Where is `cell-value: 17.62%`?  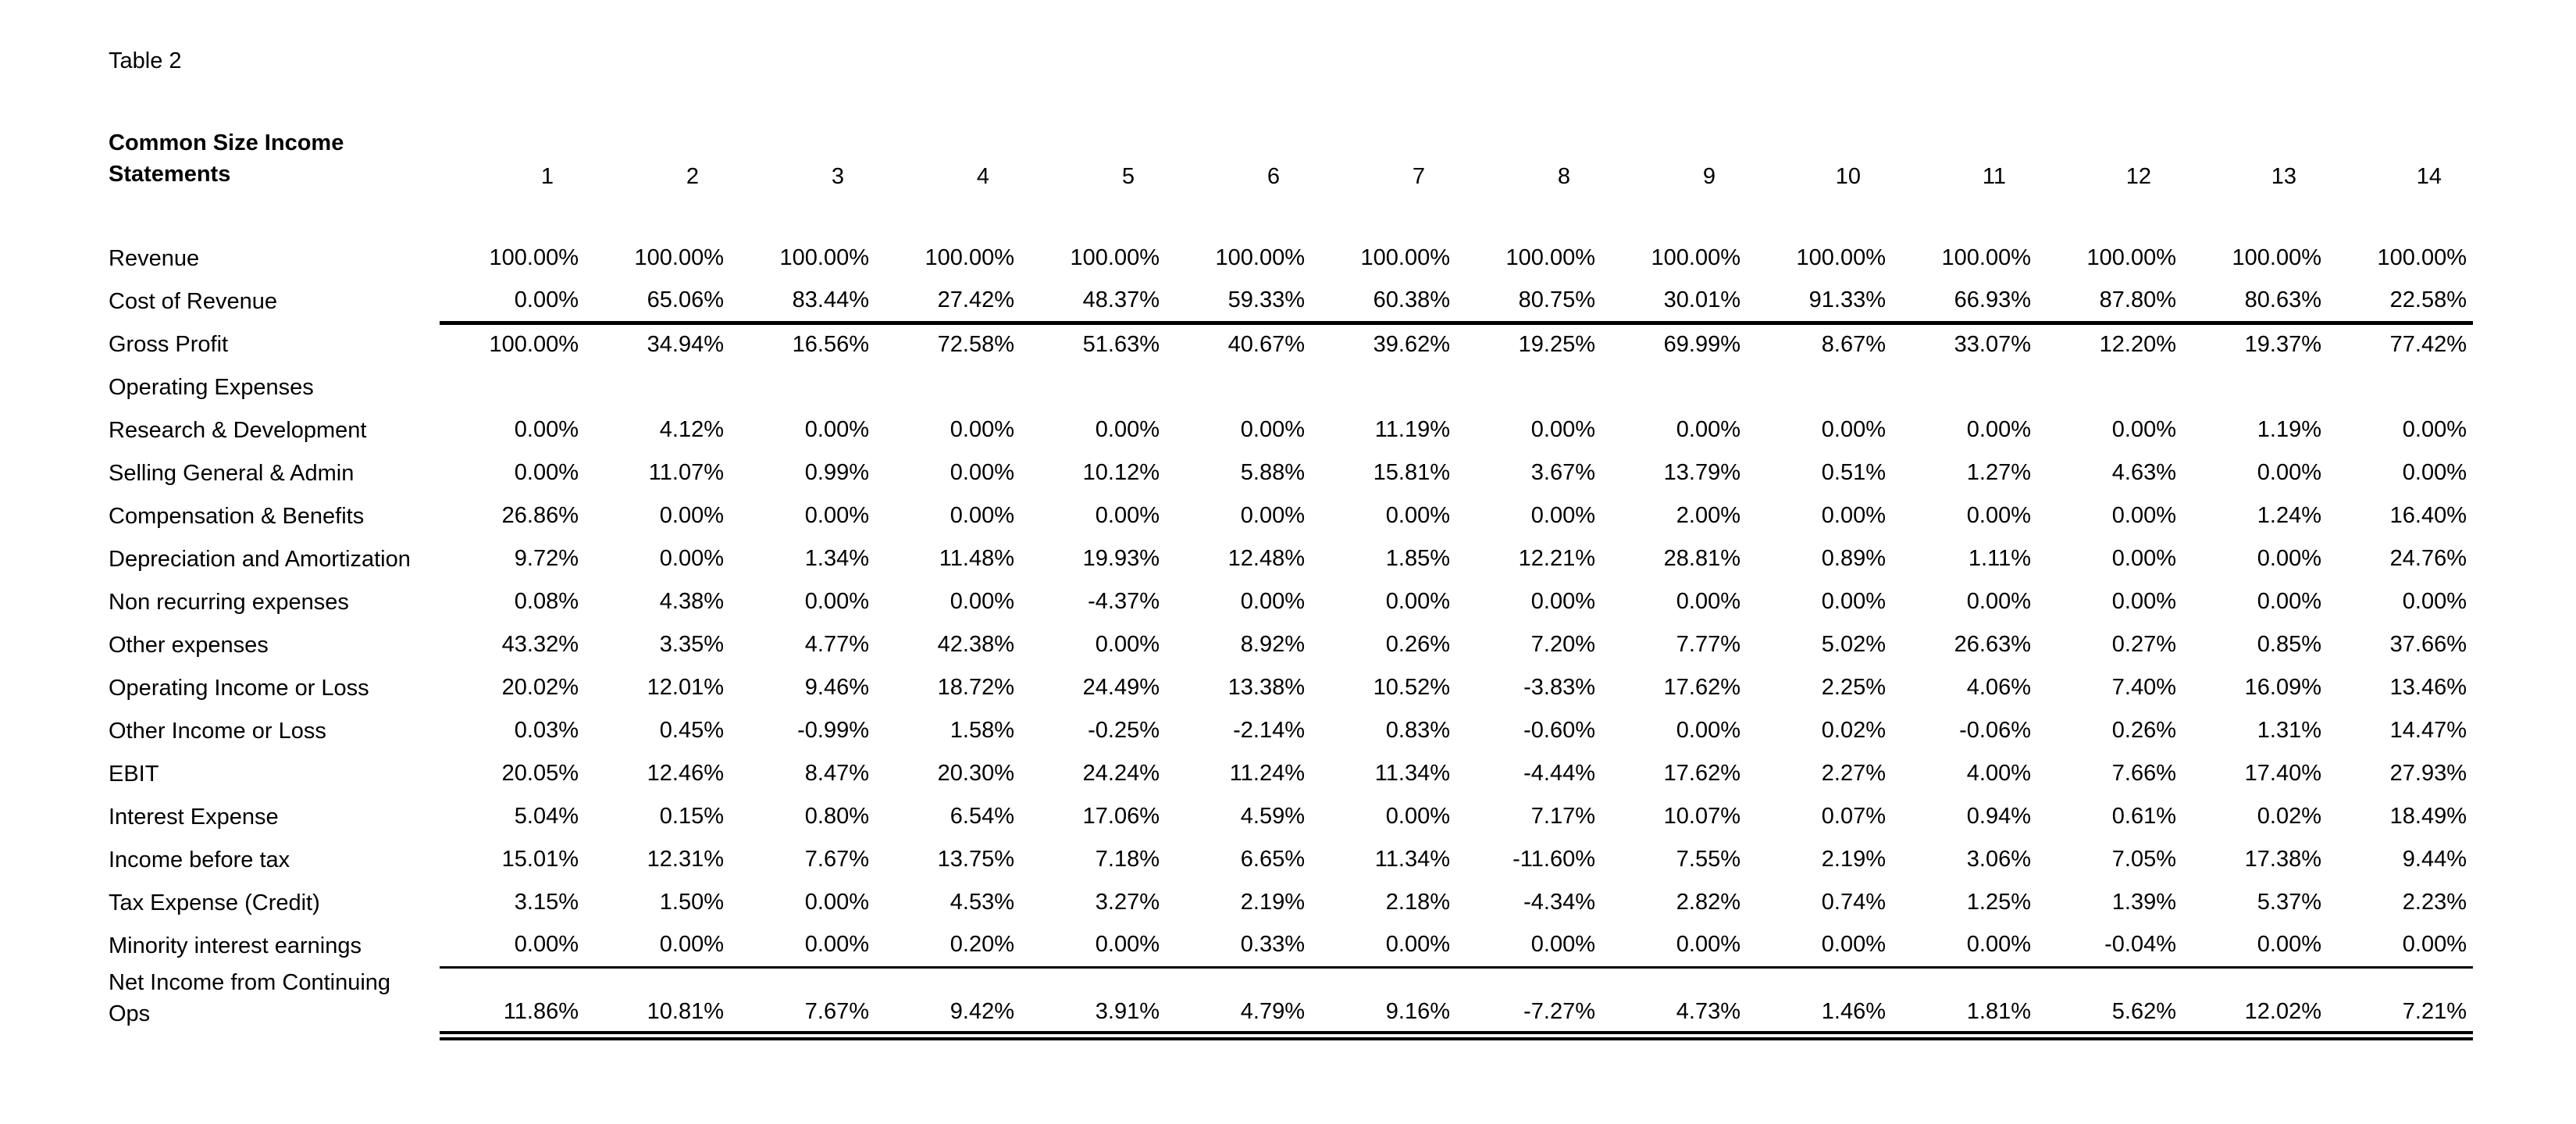
cell-value: 17.62% is located at coordinates (1702, 687).